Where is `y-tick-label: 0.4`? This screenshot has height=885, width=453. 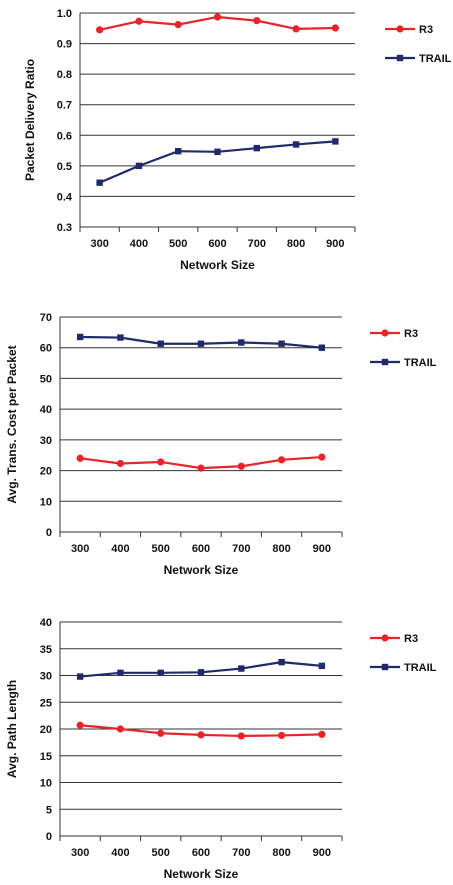
y-tick-label: 0.4 is located at coordinates (65, 197).